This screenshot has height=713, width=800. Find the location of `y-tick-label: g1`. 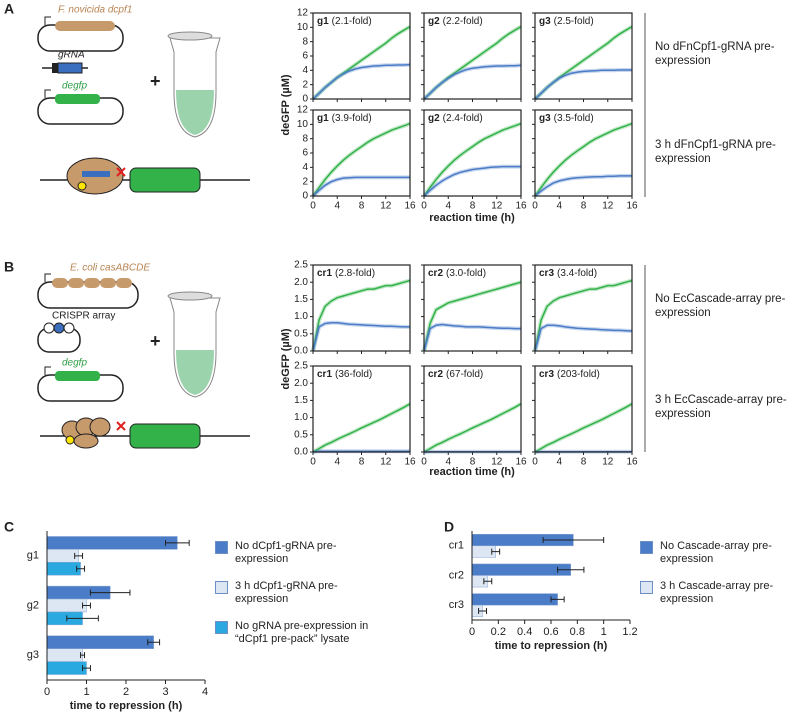

y-tick-label: g1 is located at coordinates (33, 556).